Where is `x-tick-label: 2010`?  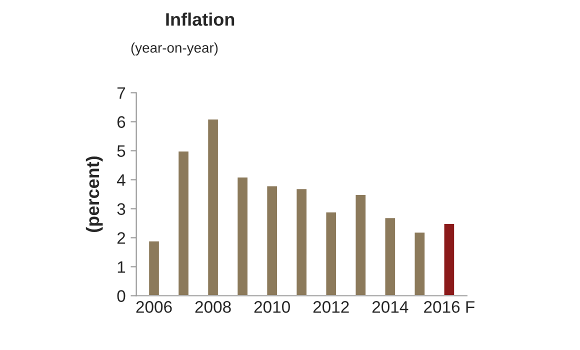
x-tick-label: 2010 is located at coordinates (272, 307).